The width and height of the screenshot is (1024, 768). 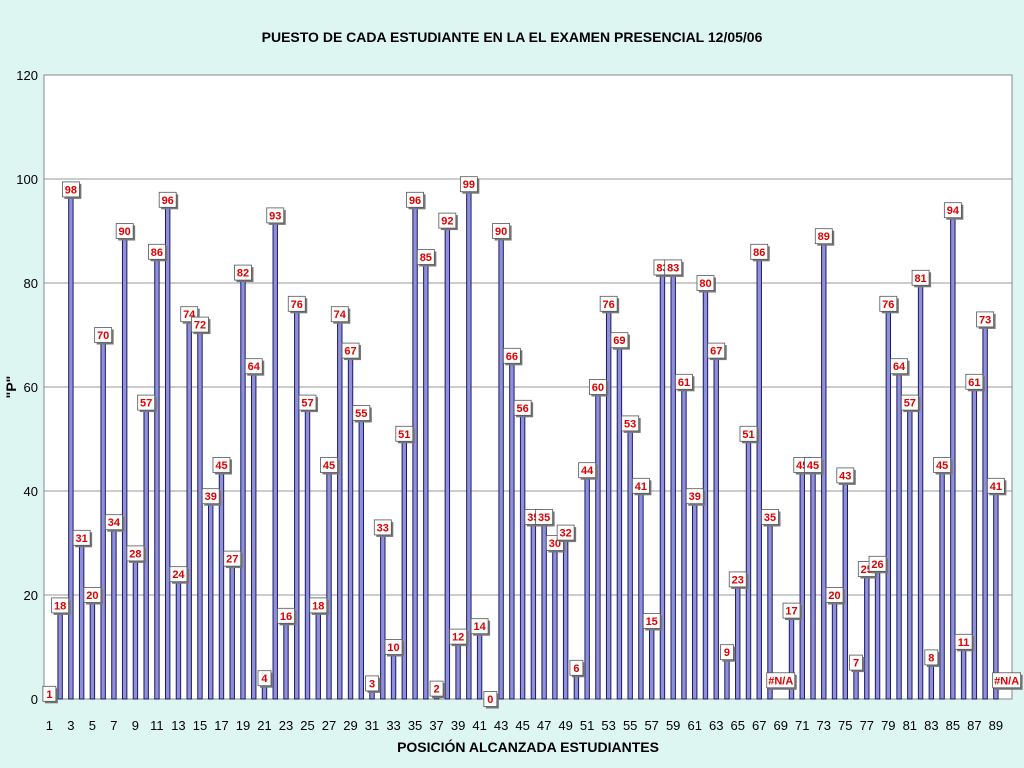 I want to click on x-tick-label: 79, so click(x=888, y=725).